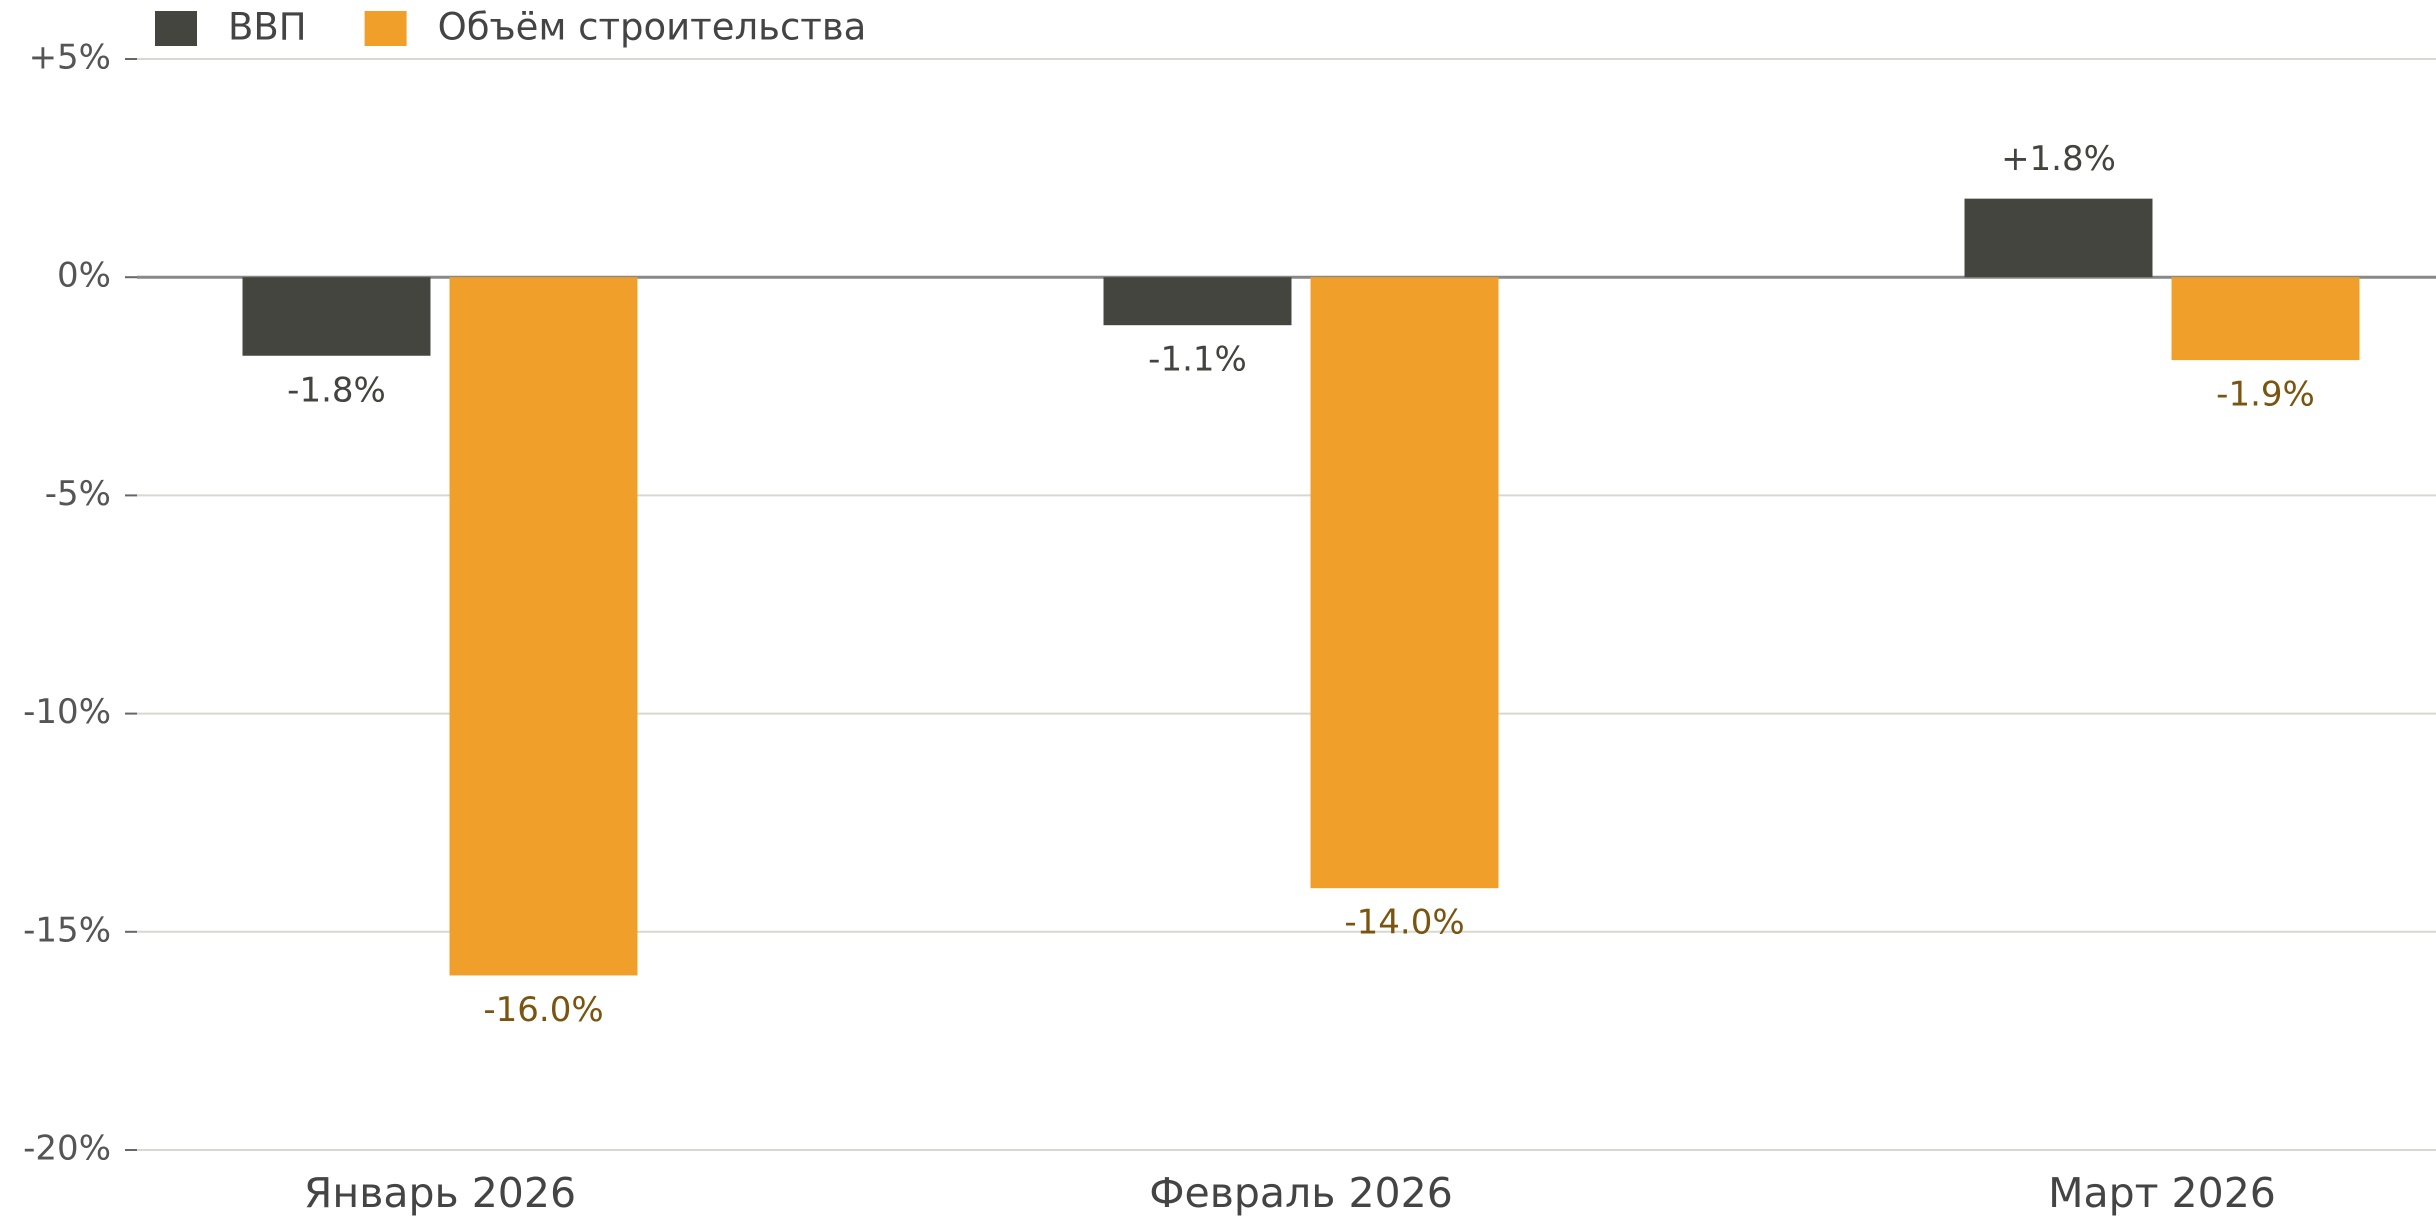  What do you see at coordinates (652, 27) in the screenshot?
I see `legend-label: Объём строительства` at bounding box center [652, 27].